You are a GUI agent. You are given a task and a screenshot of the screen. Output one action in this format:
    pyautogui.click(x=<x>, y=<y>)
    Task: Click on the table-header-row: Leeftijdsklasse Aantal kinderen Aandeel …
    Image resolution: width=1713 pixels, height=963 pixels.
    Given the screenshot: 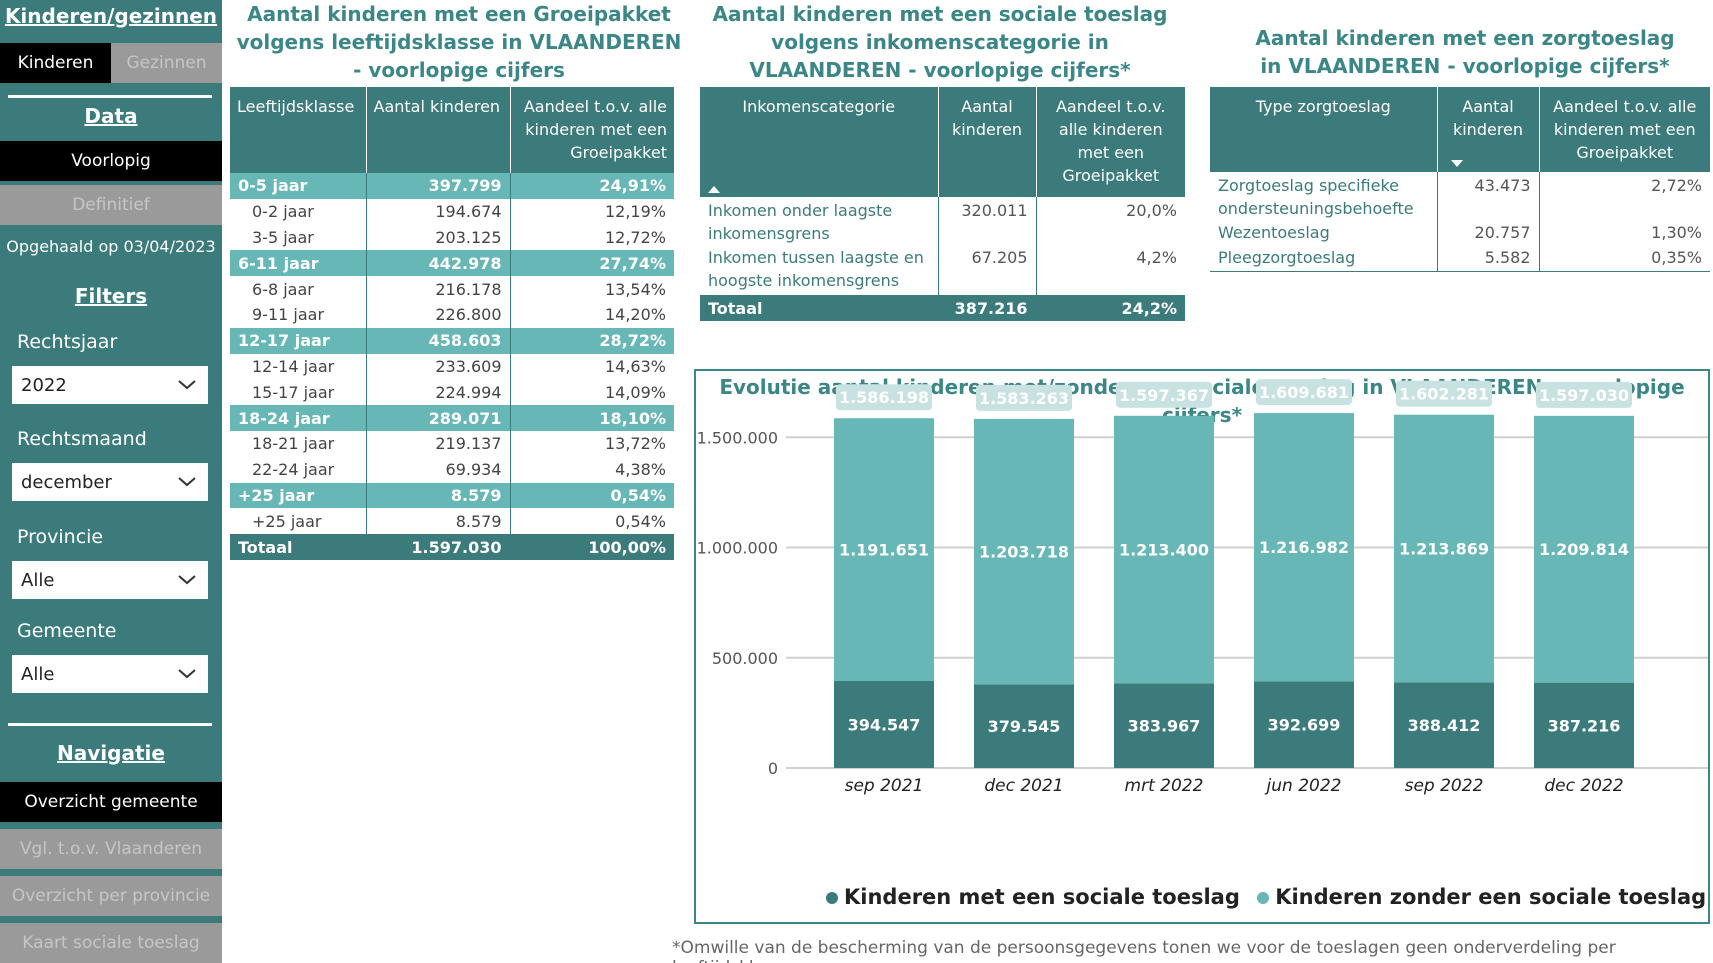 What is the action you would take?
    pyautogui.click(x=452, y=130)
    